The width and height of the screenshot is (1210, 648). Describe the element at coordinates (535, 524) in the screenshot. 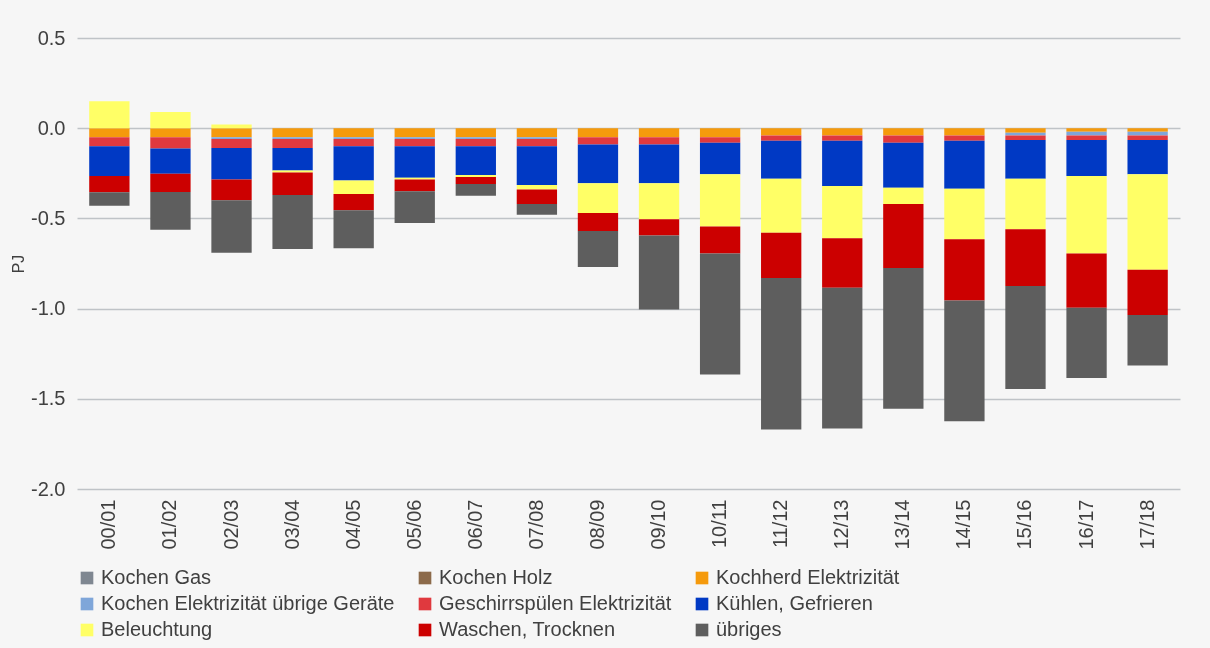

I see `x-tick-label: 07/08` at that location.